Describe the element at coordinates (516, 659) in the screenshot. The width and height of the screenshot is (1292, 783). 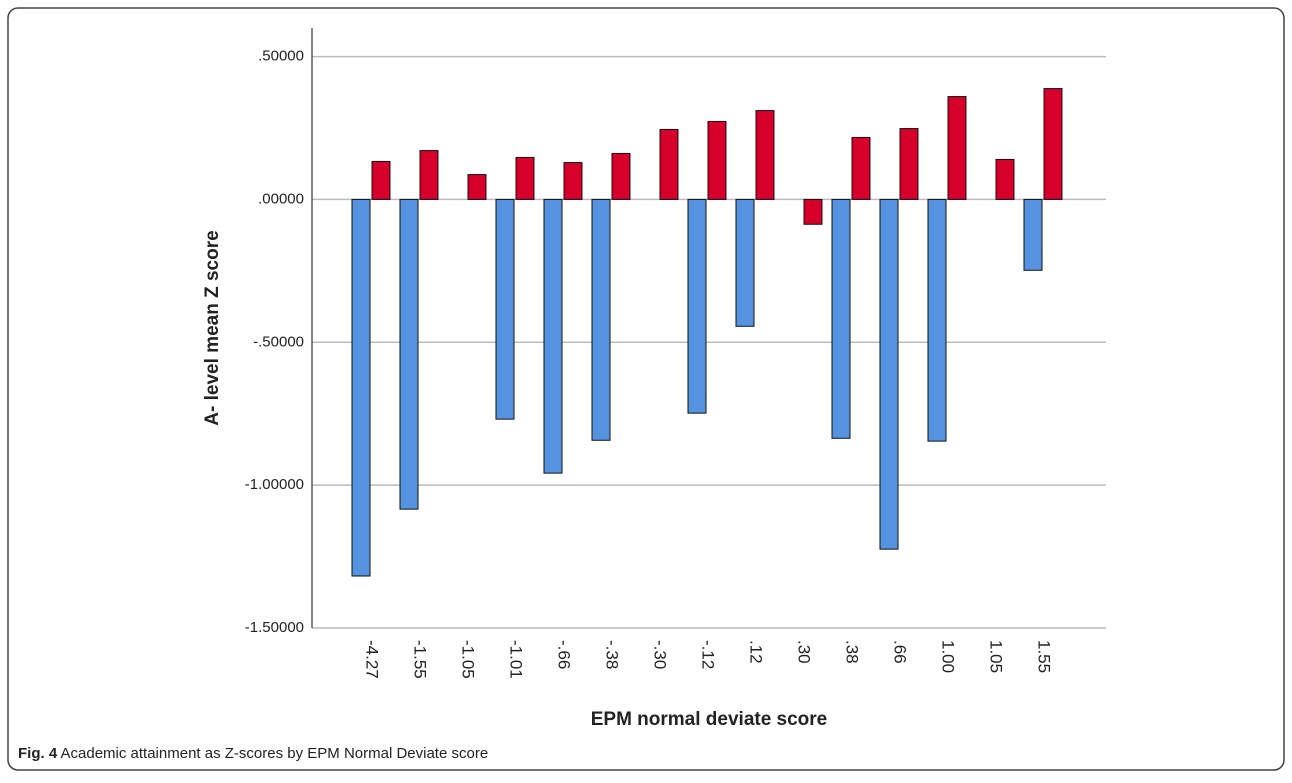
I see `x-tick-label: -1.01` at that location.